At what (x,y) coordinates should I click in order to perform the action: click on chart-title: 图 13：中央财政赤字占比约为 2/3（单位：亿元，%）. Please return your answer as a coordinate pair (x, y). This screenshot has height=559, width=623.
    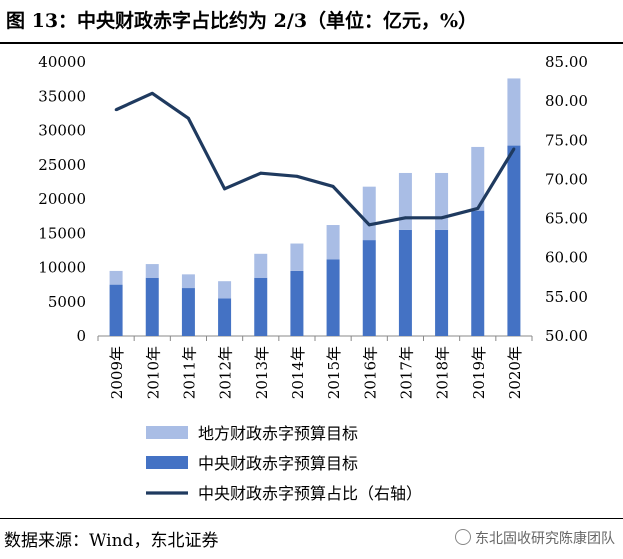
    Looking at the image, I should click on (242, 21).